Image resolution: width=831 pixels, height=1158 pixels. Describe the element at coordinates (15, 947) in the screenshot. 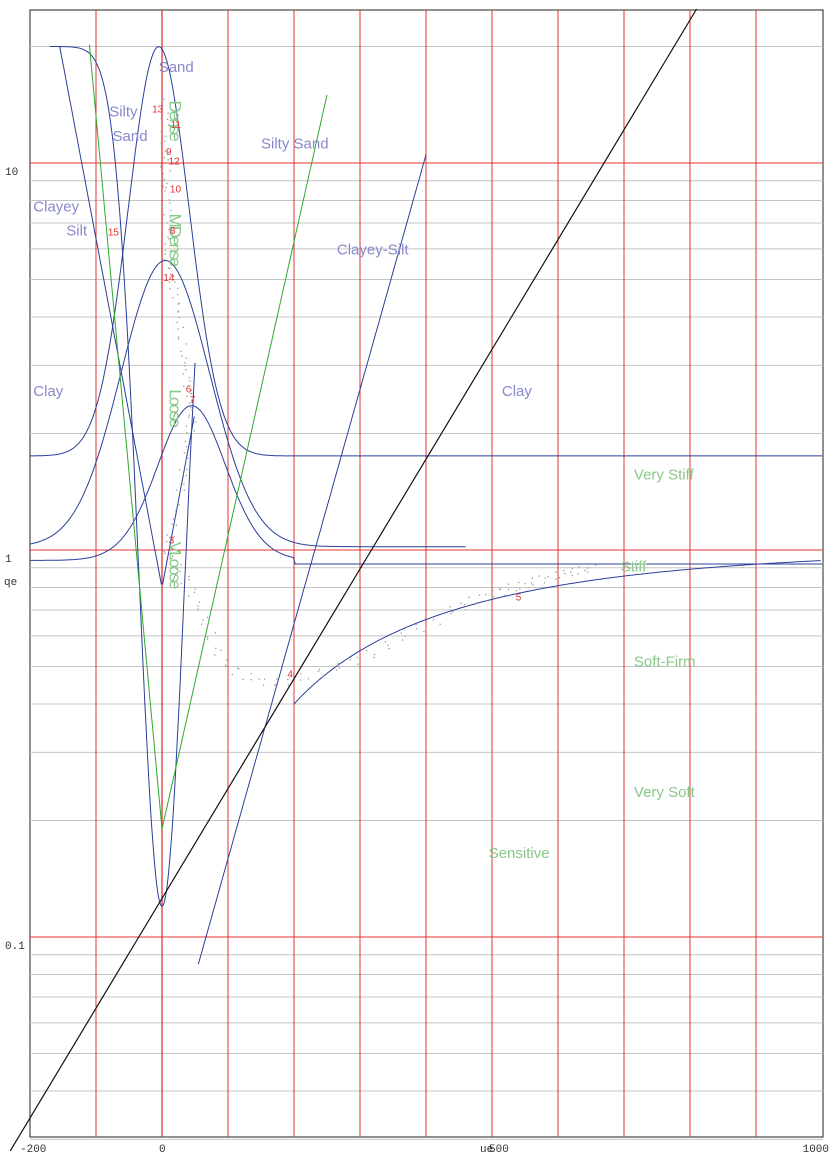

I see `y-tick-label: 0.1` at that location.